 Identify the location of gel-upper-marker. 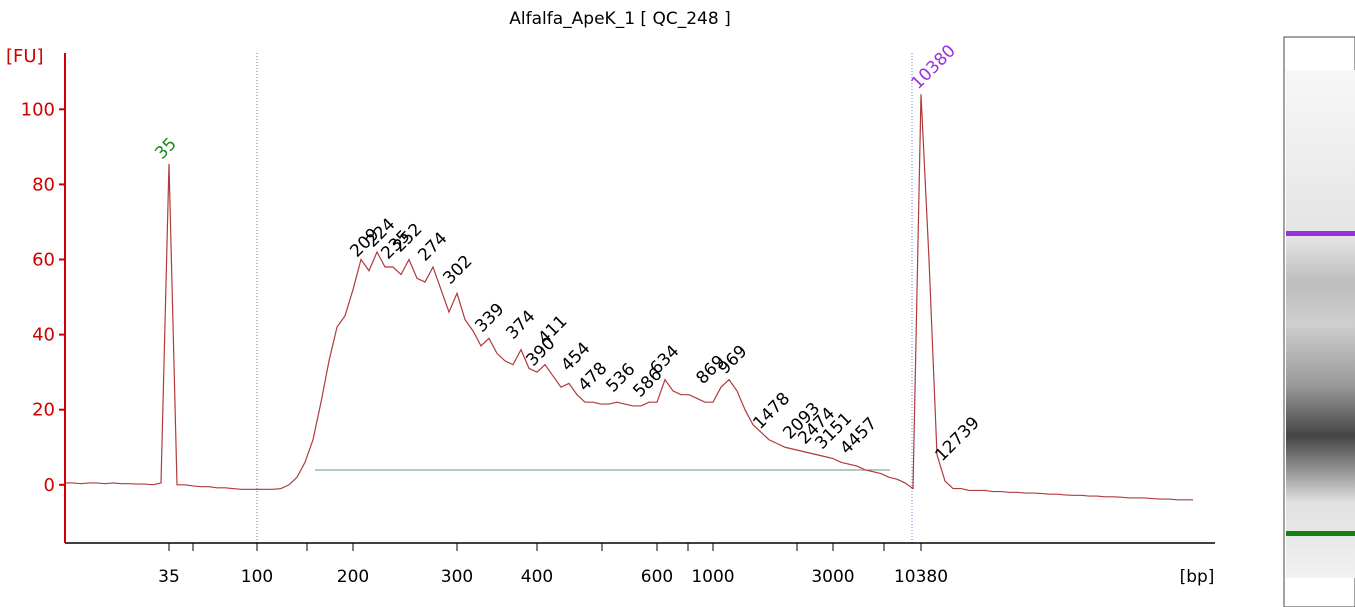
(1320, 233).